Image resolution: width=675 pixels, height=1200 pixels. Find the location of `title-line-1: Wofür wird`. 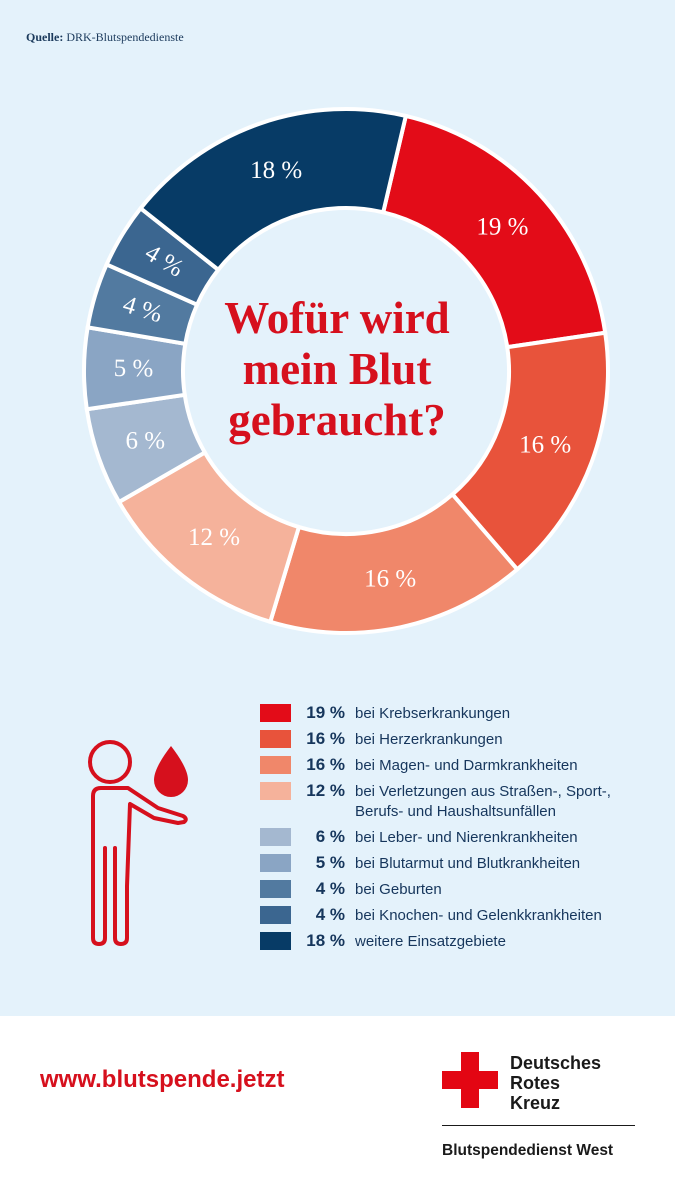

title-line-1: Wofür wird is located at coordinates (337, 318).